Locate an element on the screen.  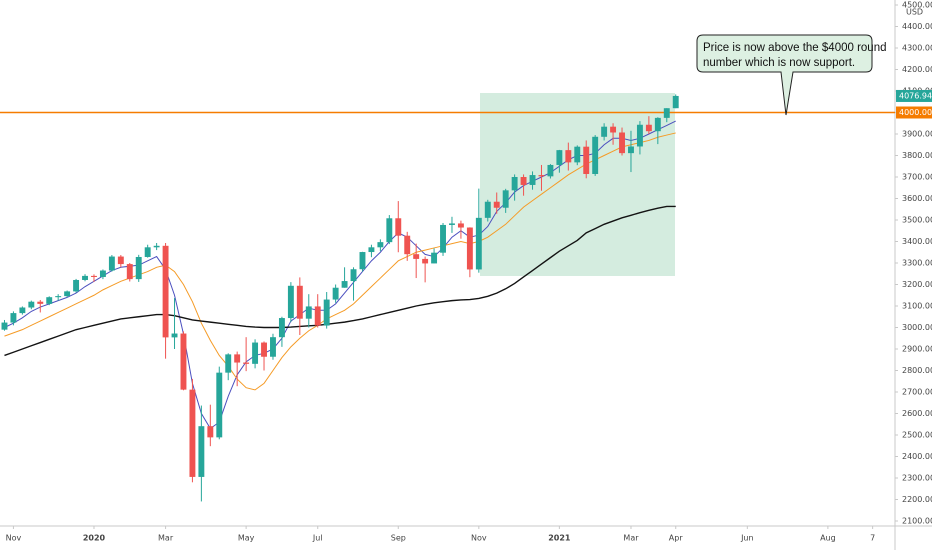
y-tick-label: 3800.00 is located at coordinates (917, 155).